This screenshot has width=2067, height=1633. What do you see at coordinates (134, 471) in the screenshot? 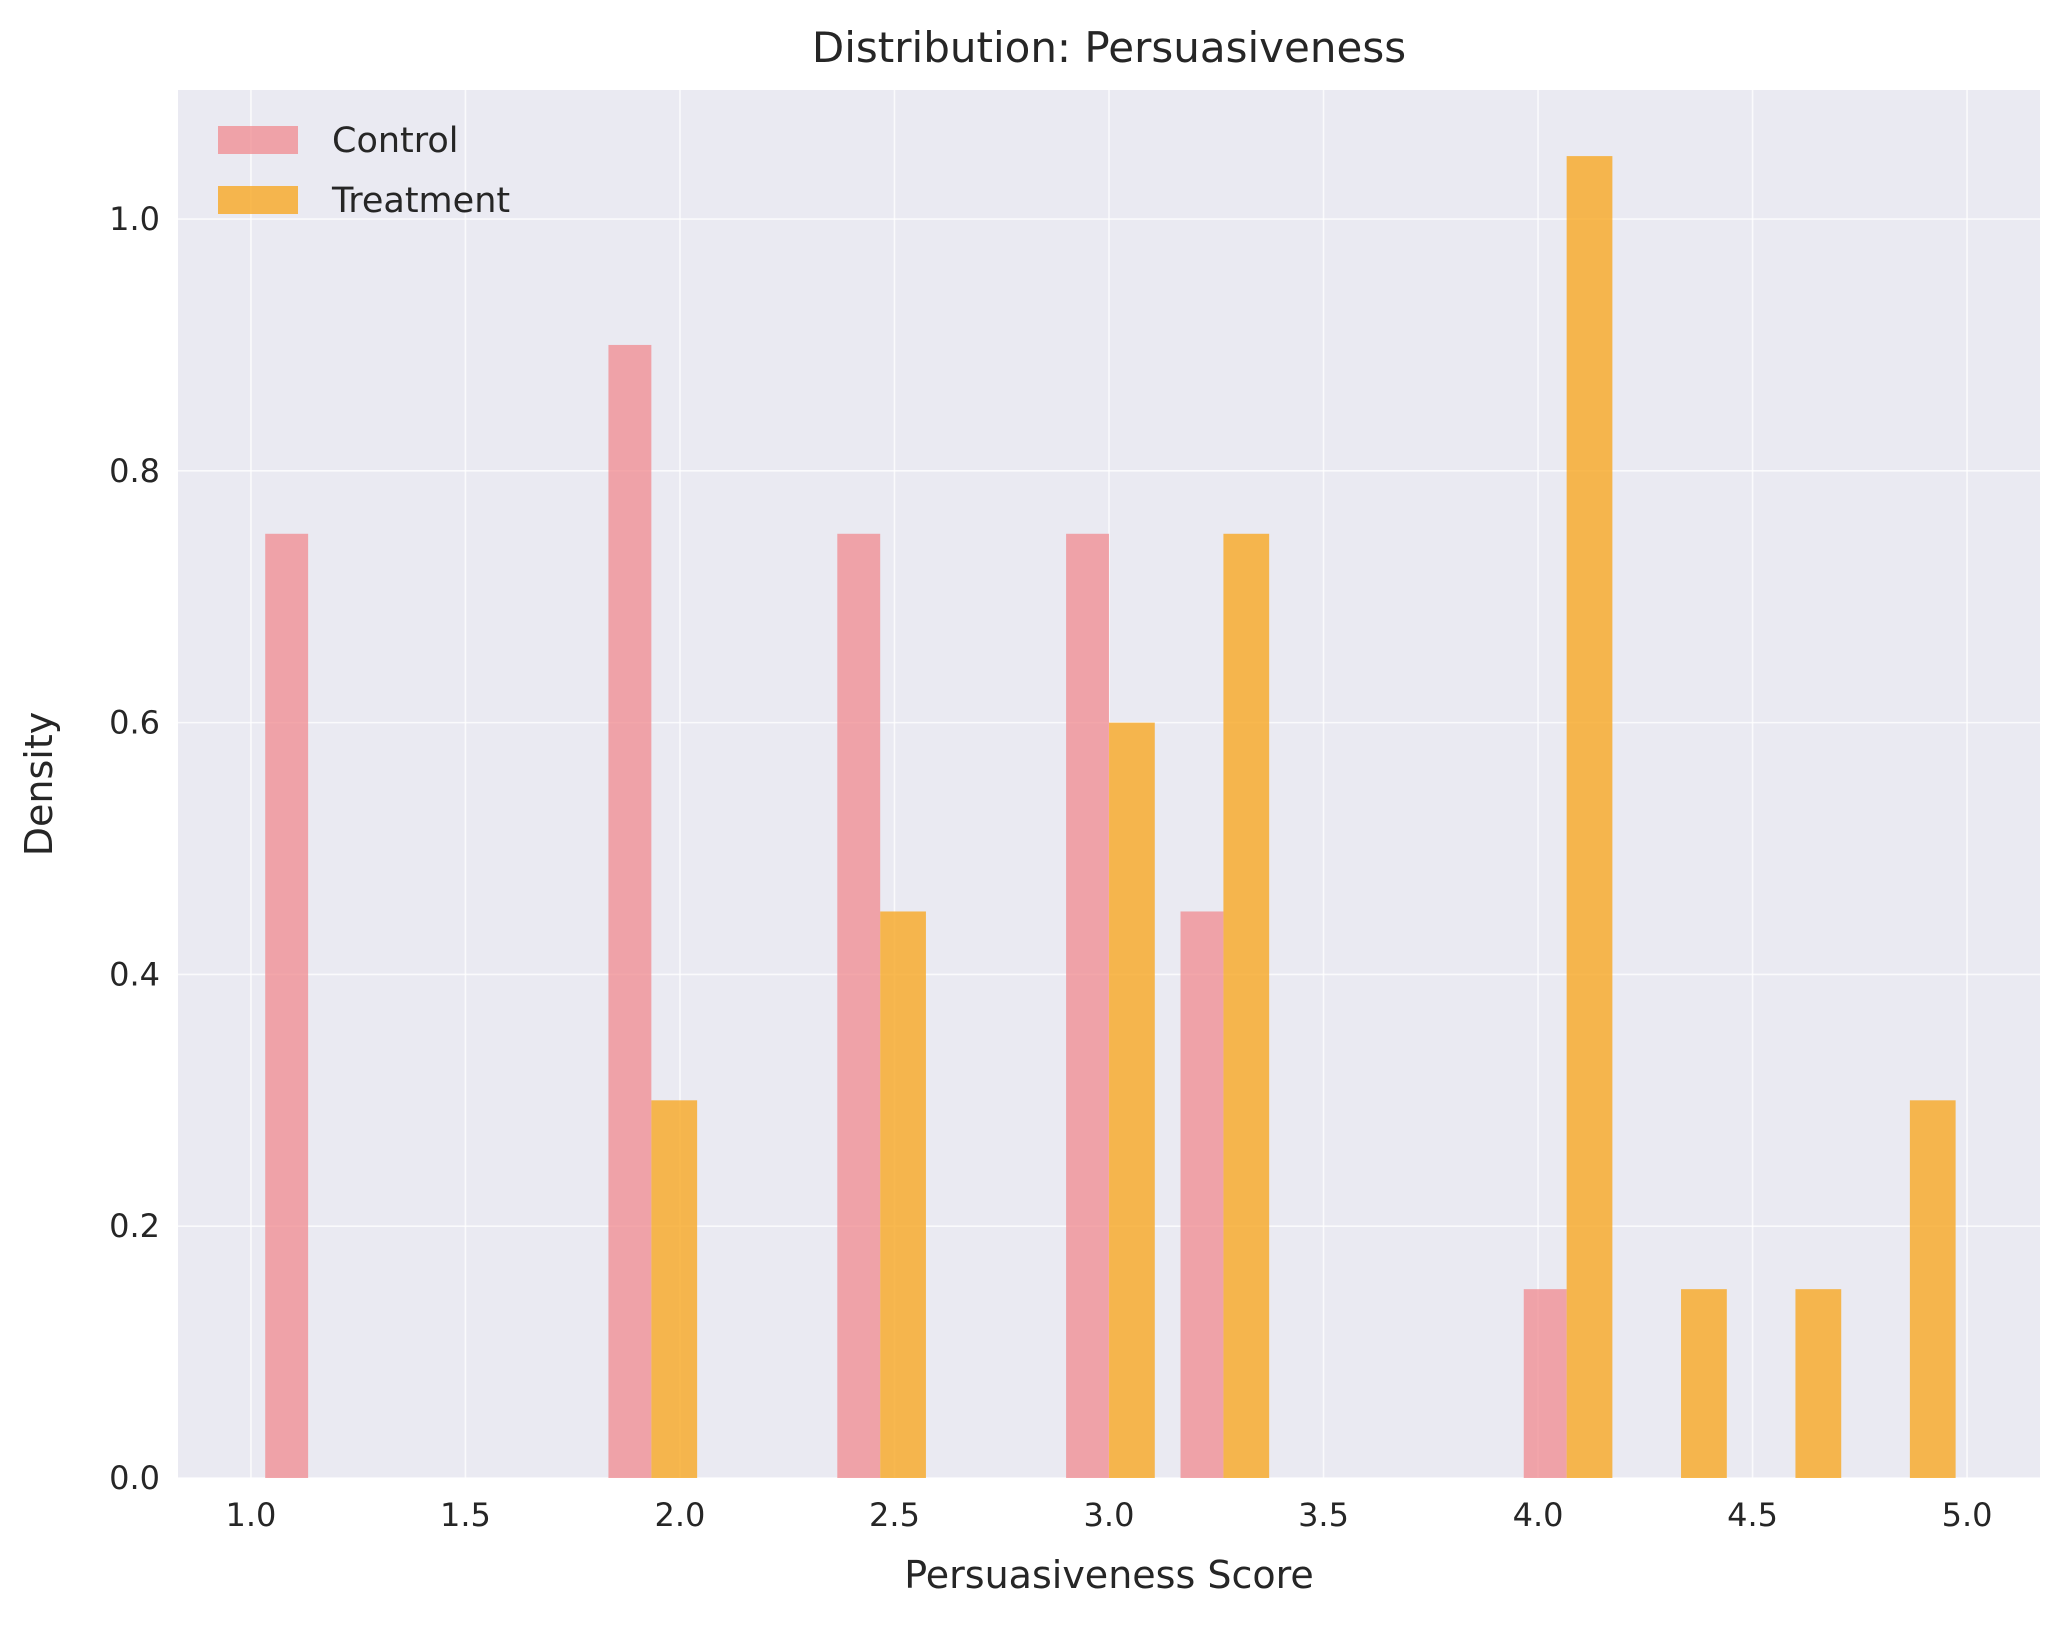
I see `y-tick-label: 0.8` at bounding box center [134, 471].